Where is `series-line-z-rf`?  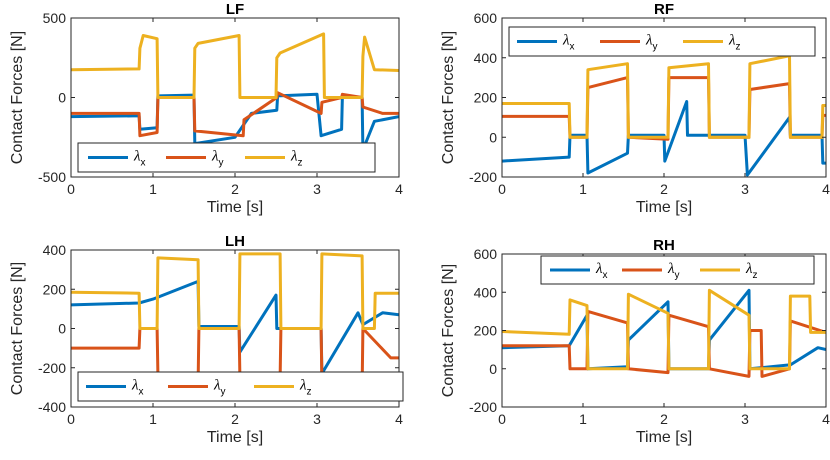
series-line-z-rf is located at coordinates (664, 96).